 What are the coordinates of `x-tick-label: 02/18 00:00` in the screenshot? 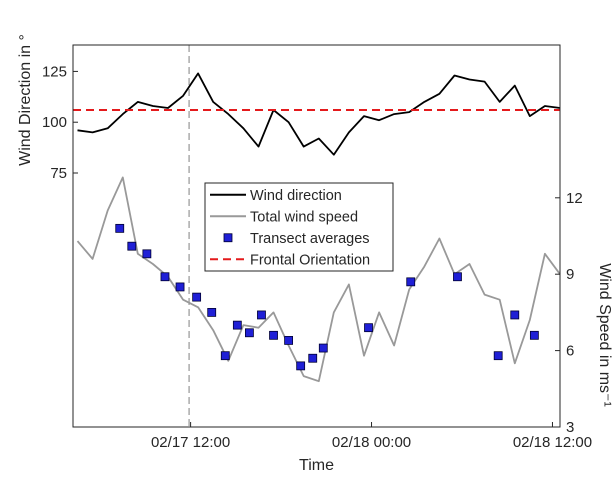 It's located at (371, 442).